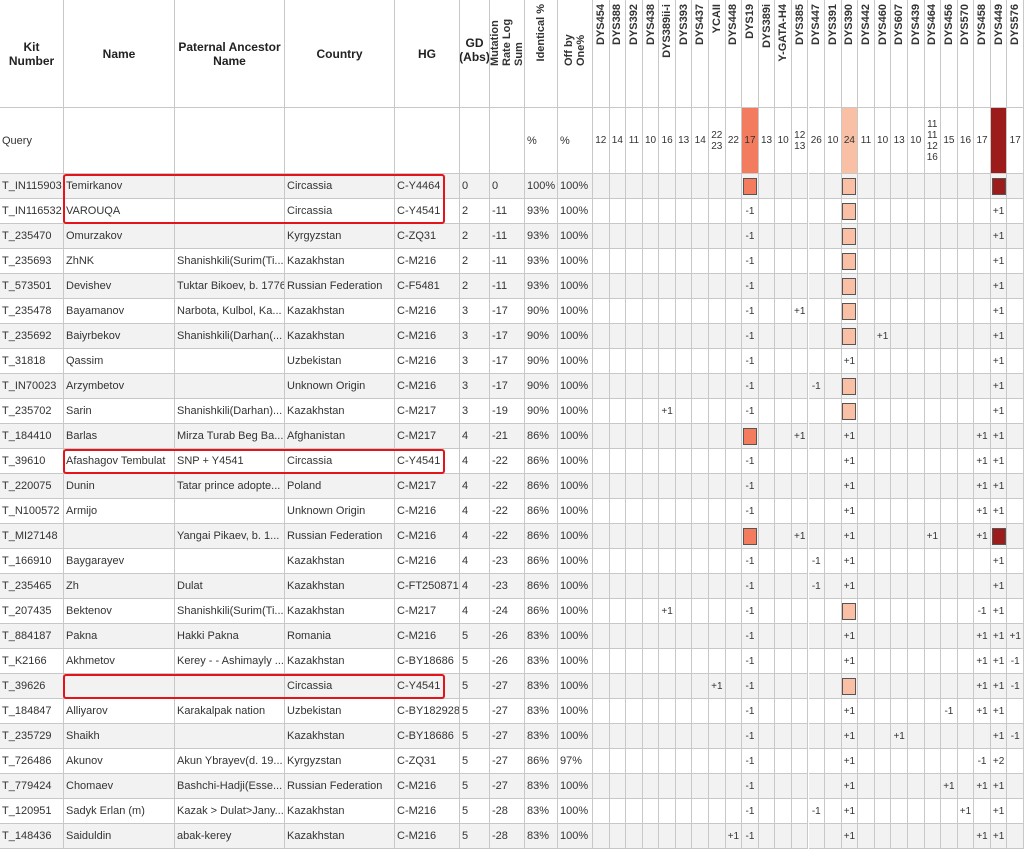  What do you see at coordinates (1015, 54) in the screenshot?
I see `marker-header: DYS576` at bounding box center [1015, 54].